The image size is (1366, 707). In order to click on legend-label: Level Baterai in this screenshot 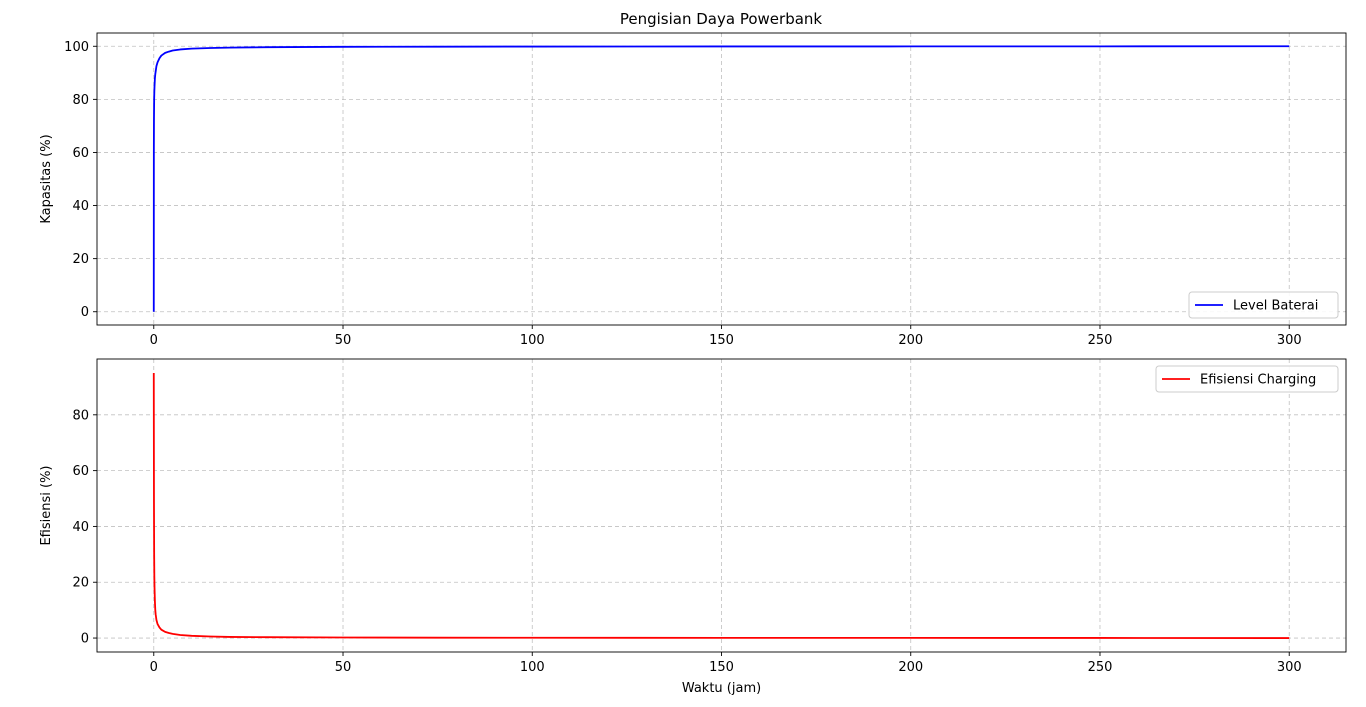, I will do `click(1275, 306)`.